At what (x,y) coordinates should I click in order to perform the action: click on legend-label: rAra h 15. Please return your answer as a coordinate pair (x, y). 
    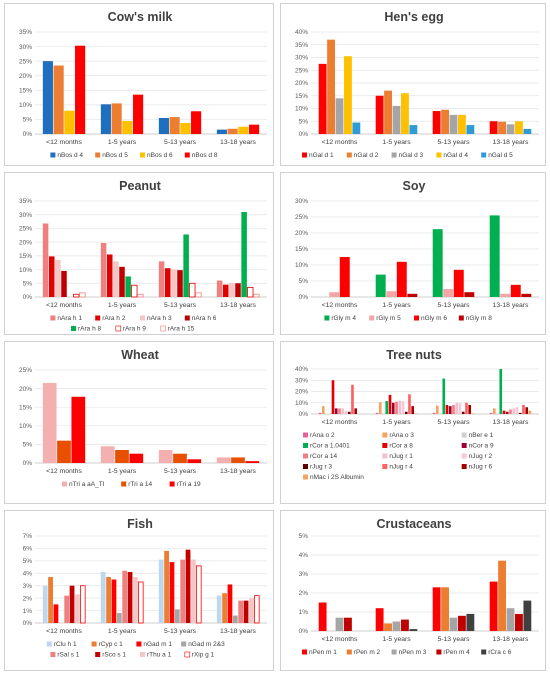
    Looking at the image, I should click on (181, 329).